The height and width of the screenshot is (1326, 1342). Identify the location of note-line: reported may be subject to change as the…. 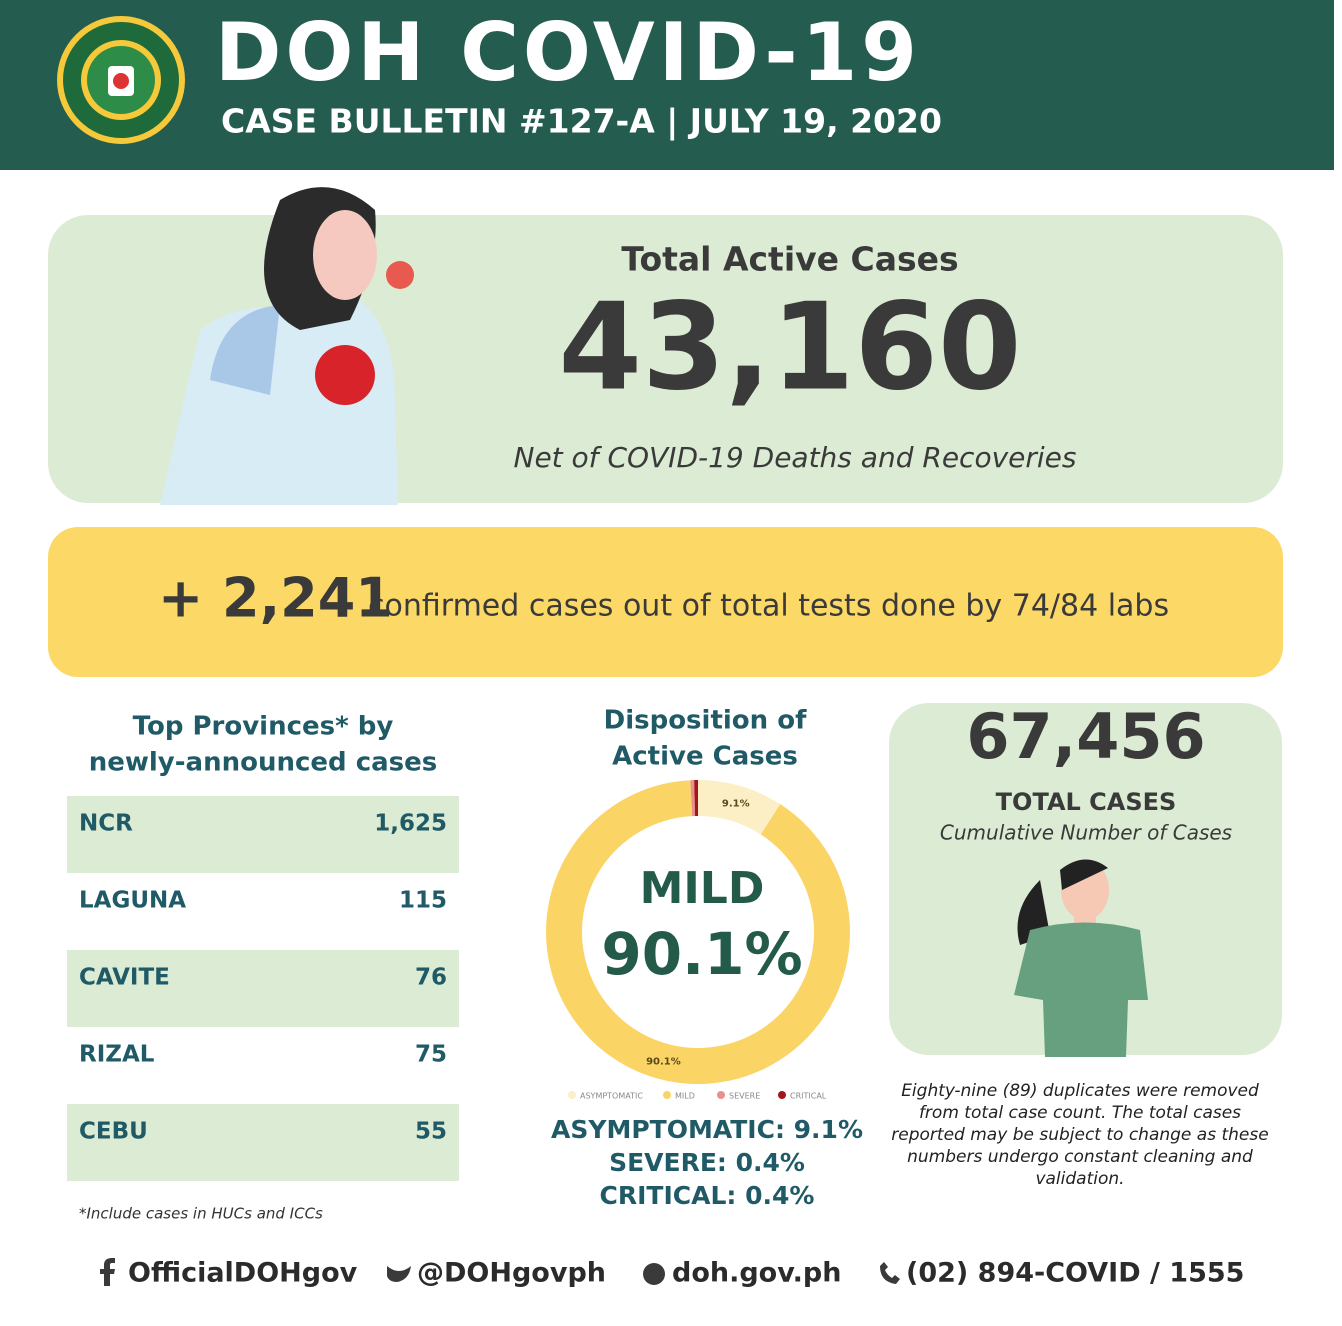
(1079, 1135).